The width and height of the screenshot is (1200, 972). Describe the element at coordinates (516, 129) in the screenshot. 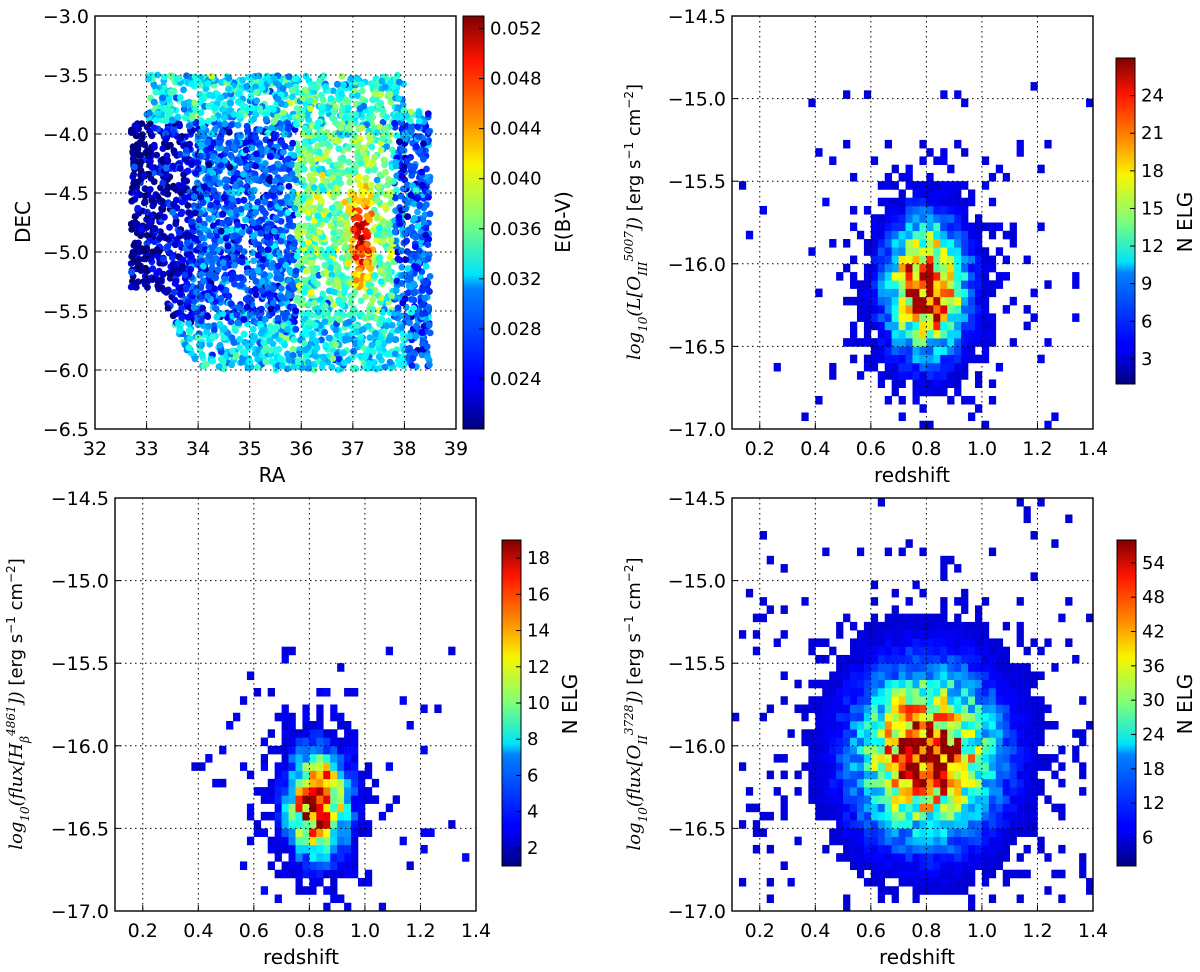

I see `colorbar-tick-label: 0.044` at that location.